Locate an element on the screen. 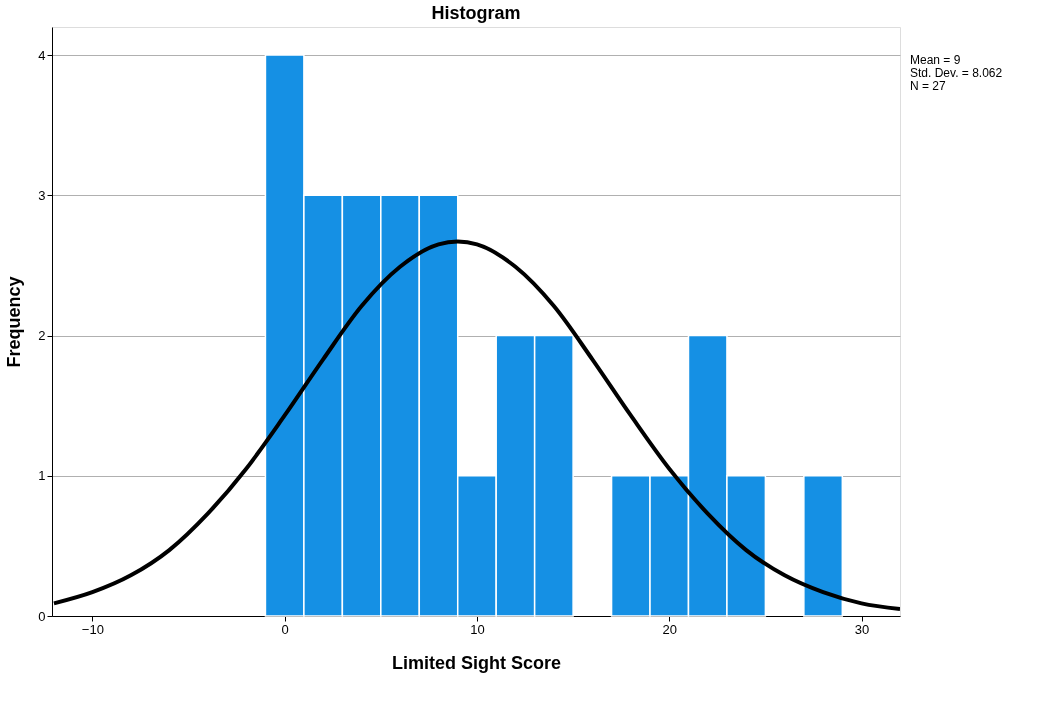  y-tick-label: 1 is located at coordinates (42, 476).